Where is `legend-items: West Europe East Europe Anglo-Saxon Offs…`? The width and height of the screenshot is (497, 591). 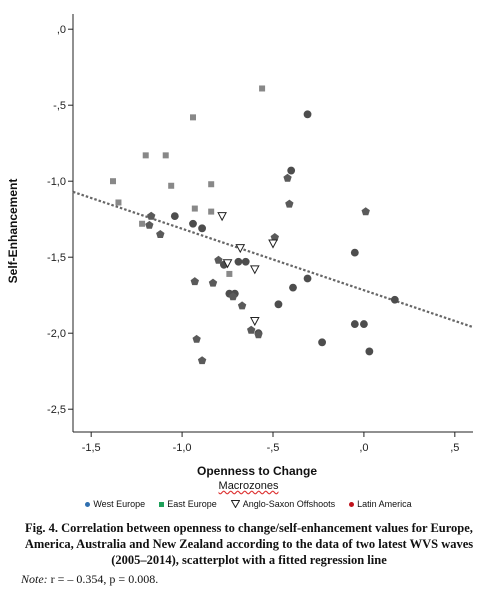 legend-items: West Europe East Europe Anglo-Saxon Offs… is located at coordinates (248, 504).